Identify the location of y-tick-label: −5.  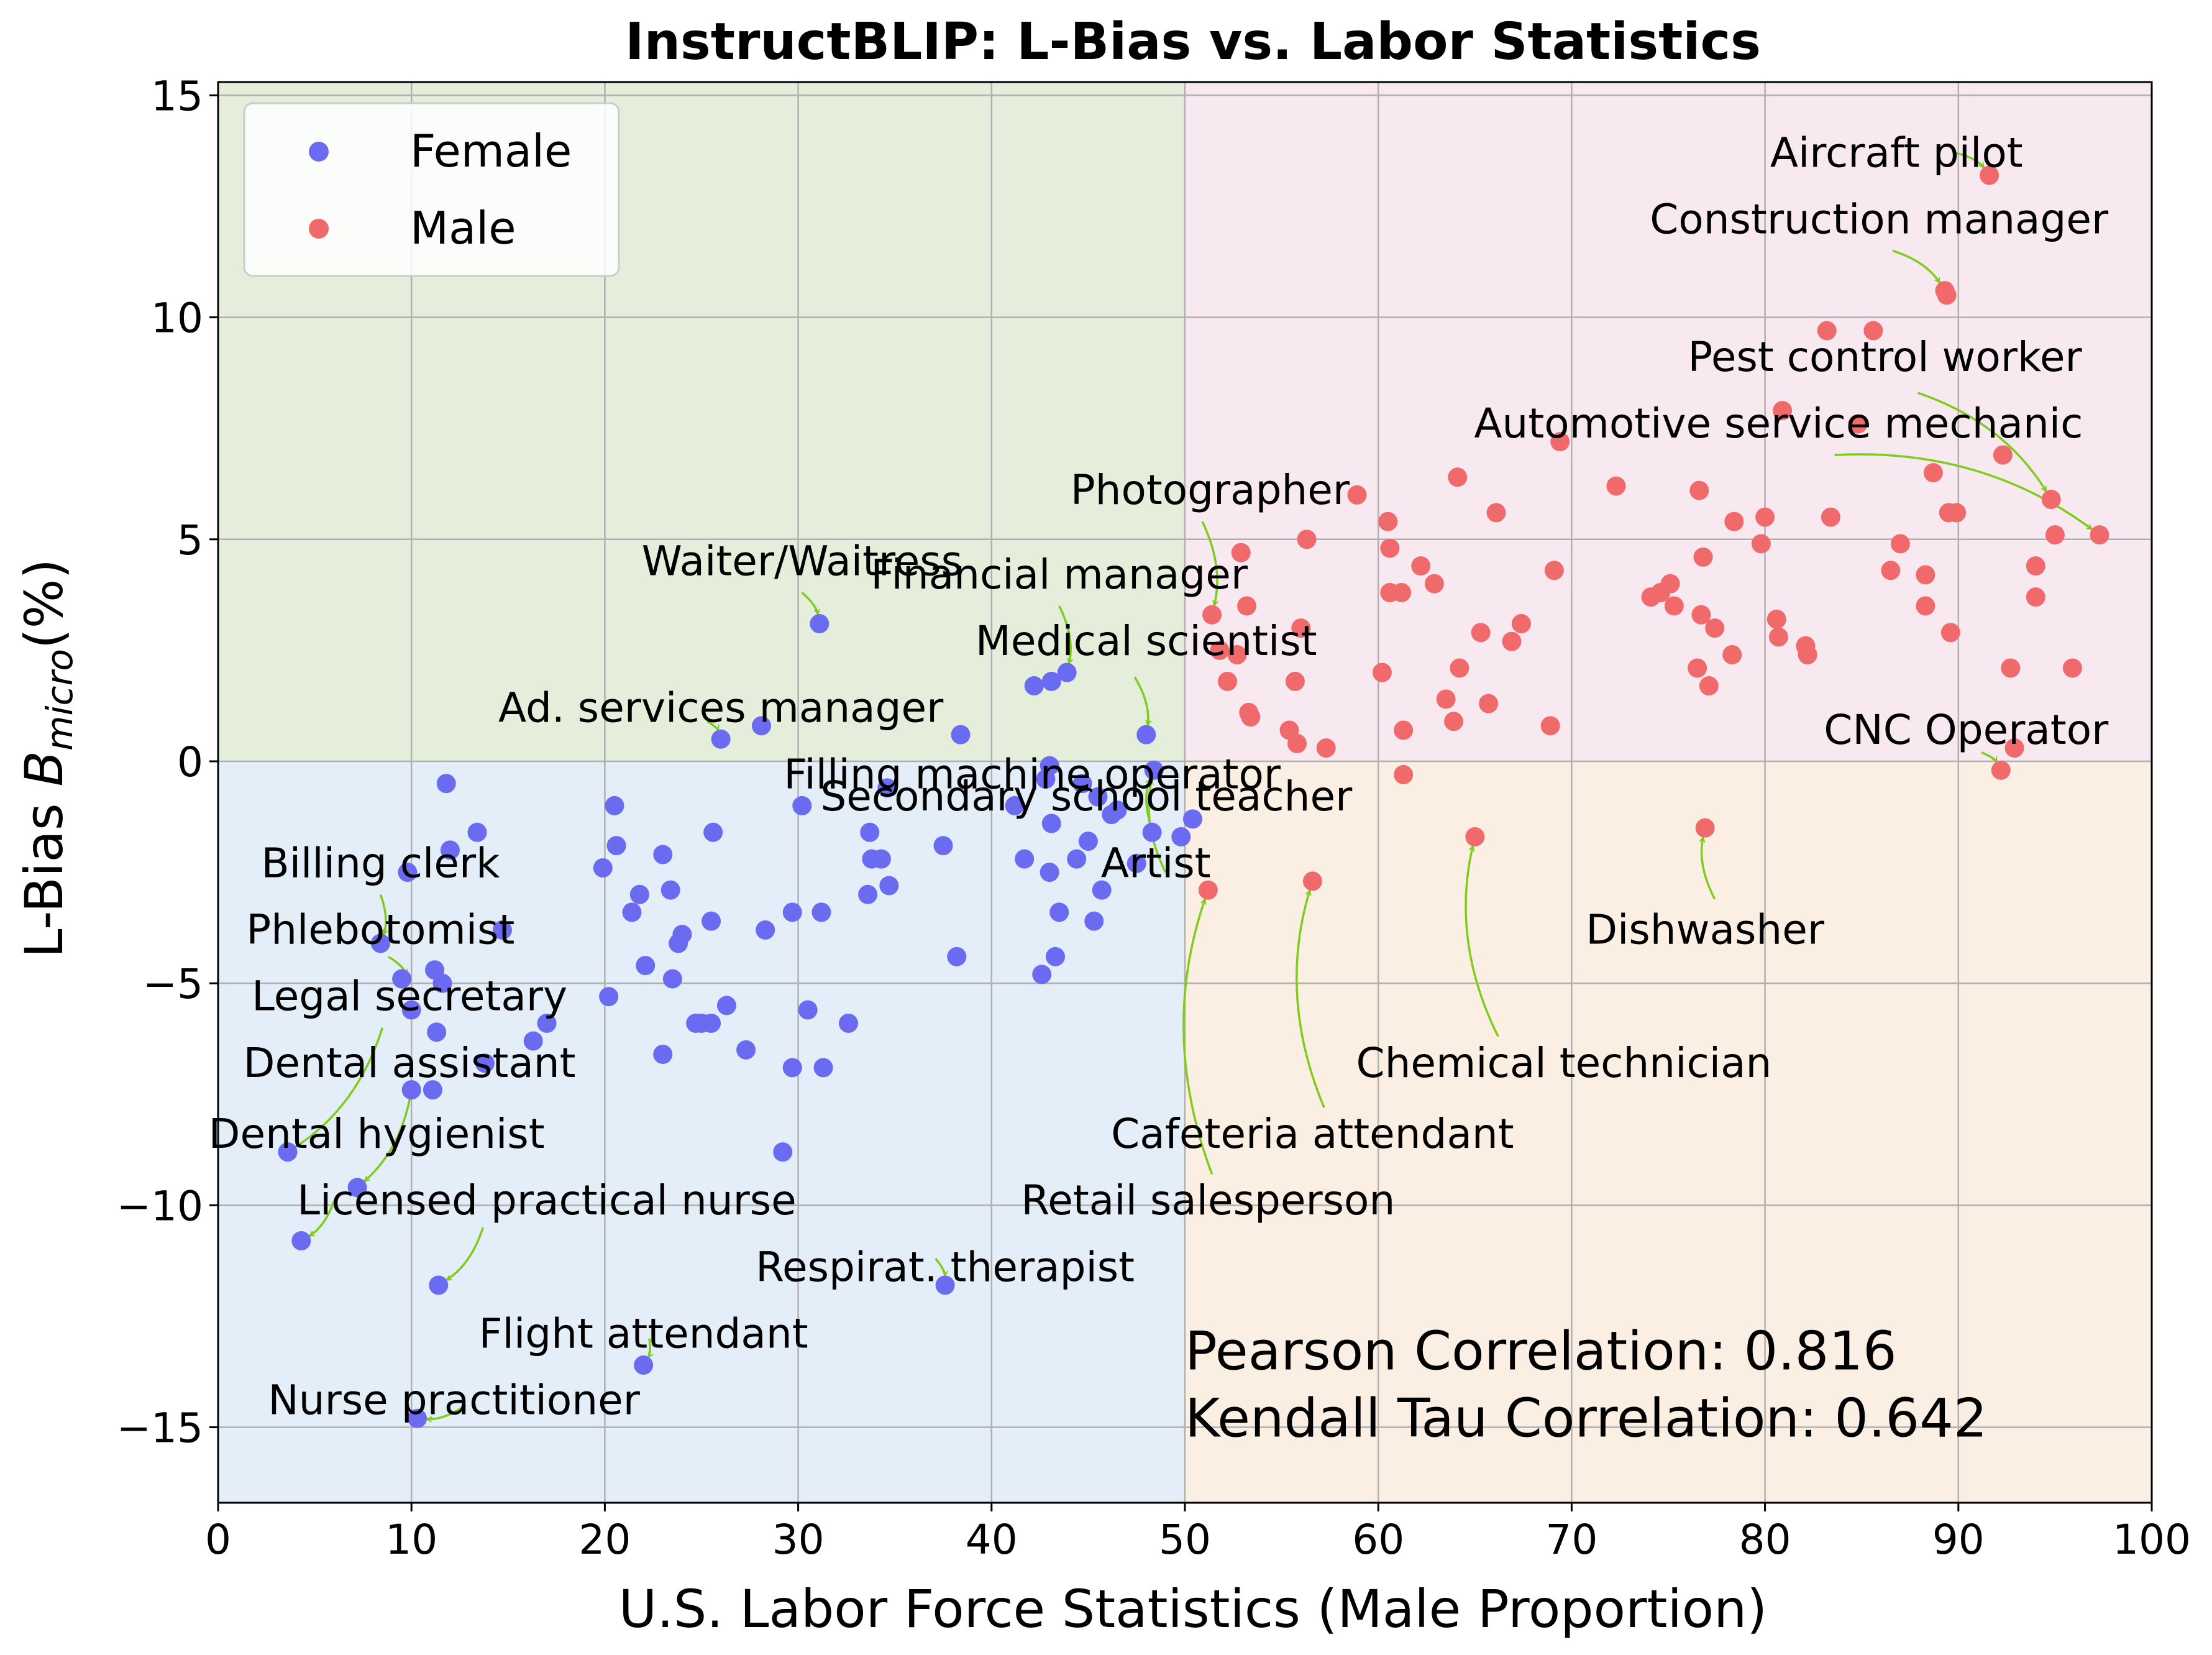
(173, 984).